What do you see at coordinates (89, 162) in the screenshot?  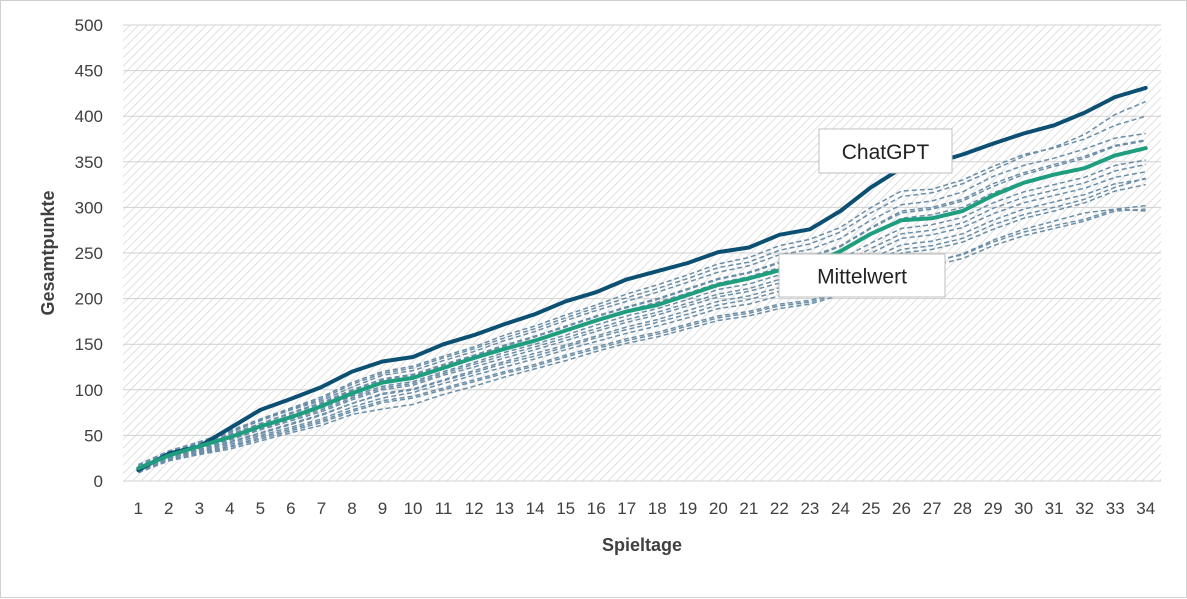 I see `y-tick-label: 350` at bounding box center [89, 162].